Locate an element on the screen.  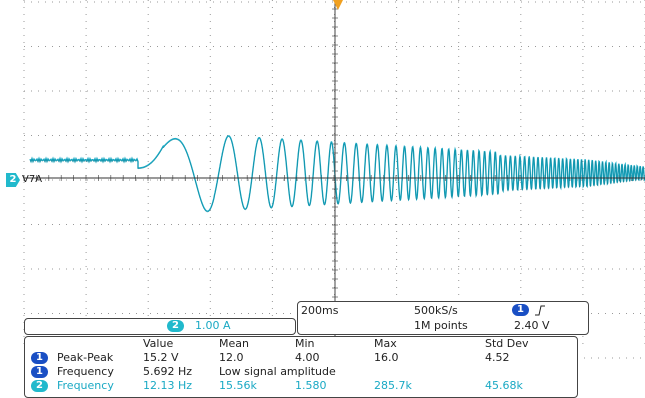
row3-channel-badge: 2 is located at coordinates (39, 386).